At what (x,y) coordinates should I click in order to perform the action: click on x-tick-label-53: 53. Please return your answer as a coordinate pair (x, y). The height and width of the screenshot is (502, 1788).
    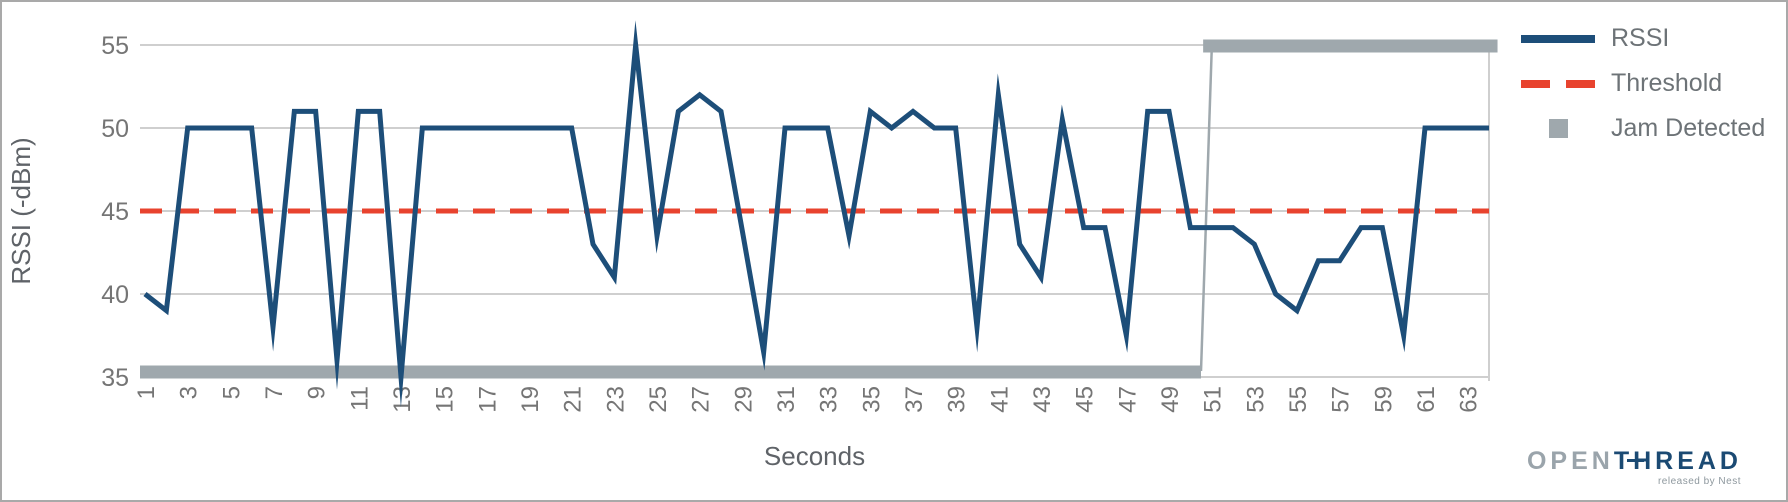
    Looking at the image, I should click on (1255, 399).